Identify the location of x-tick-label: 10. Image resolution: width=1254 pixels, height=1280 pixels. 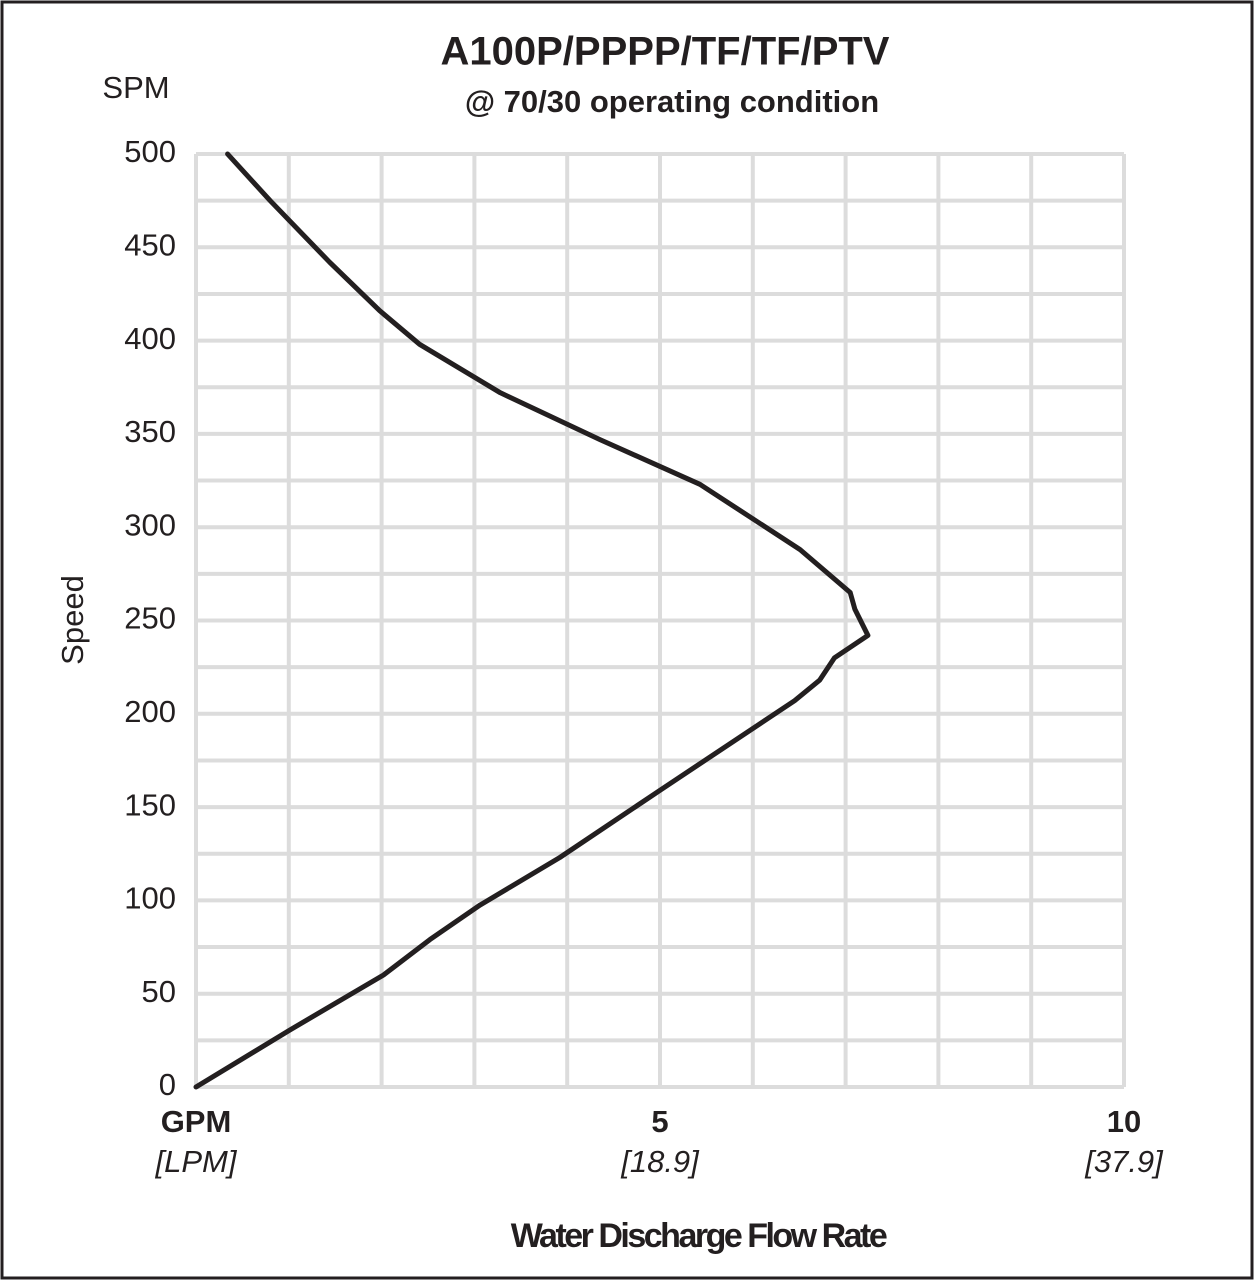
(1124, 1121).